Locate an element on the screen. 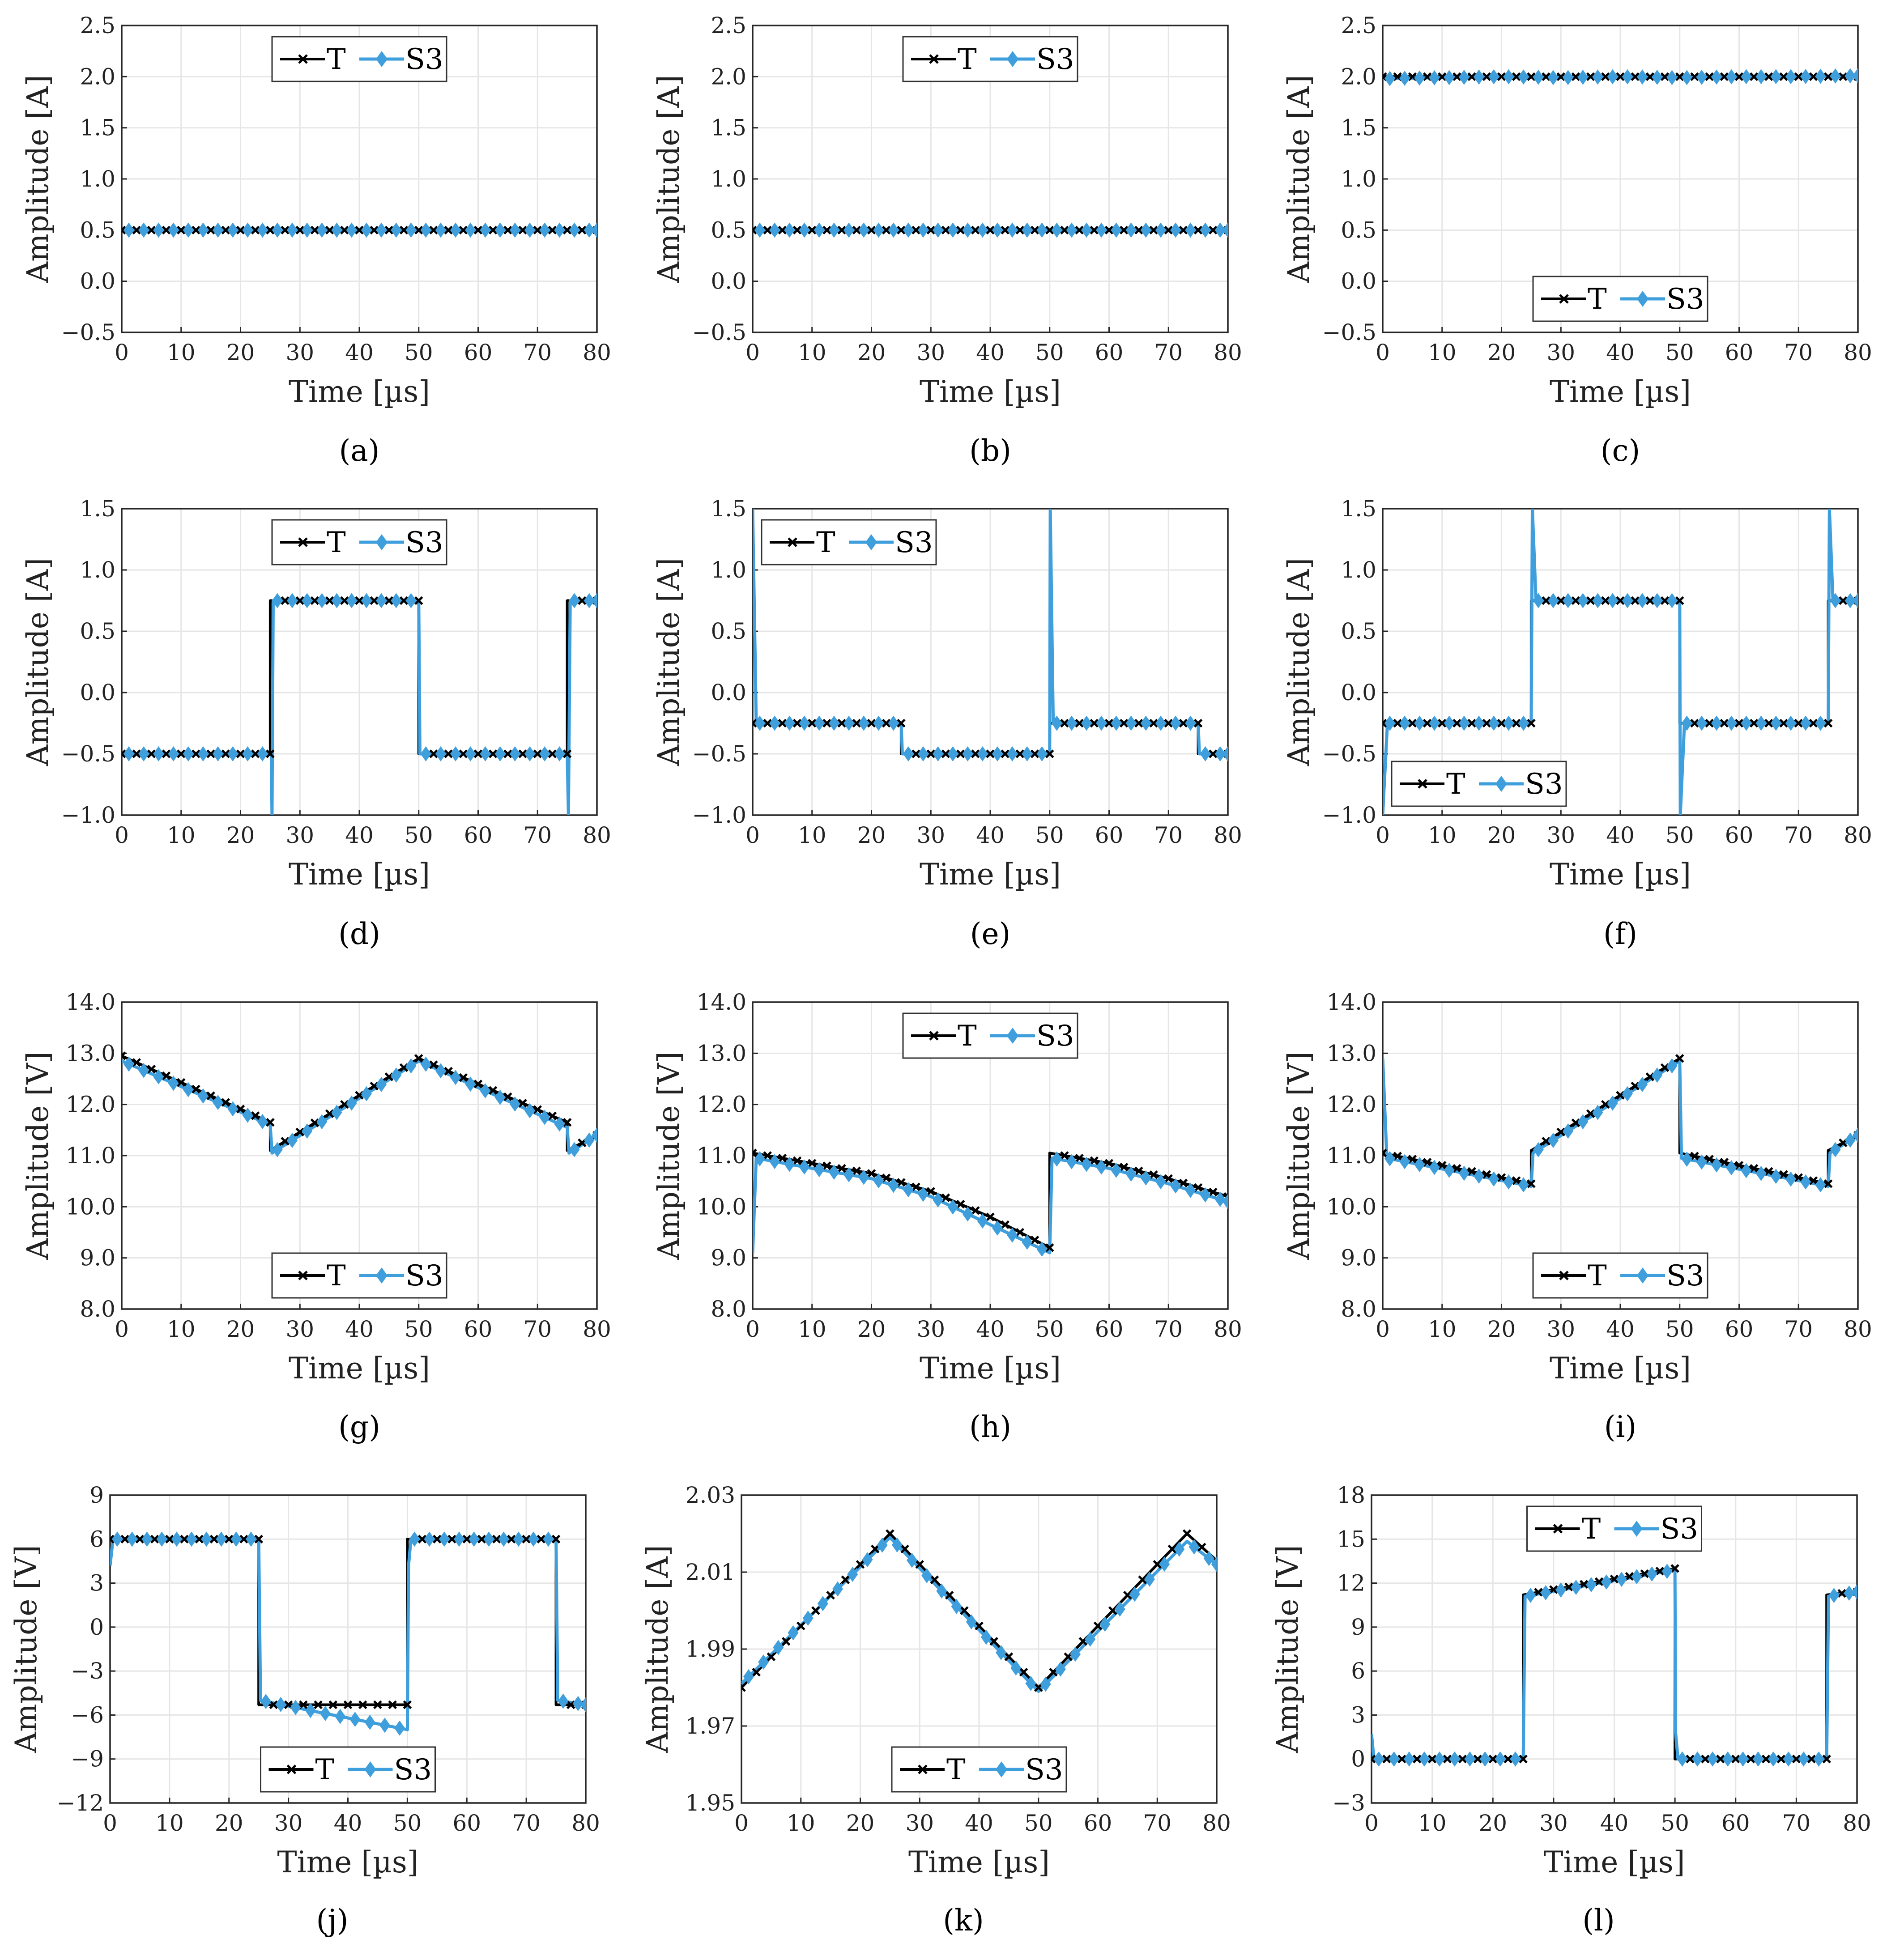 This screenshot has height=1960, width=1887. x-tick-label: 20 is located at coordinates (1501, 1329).